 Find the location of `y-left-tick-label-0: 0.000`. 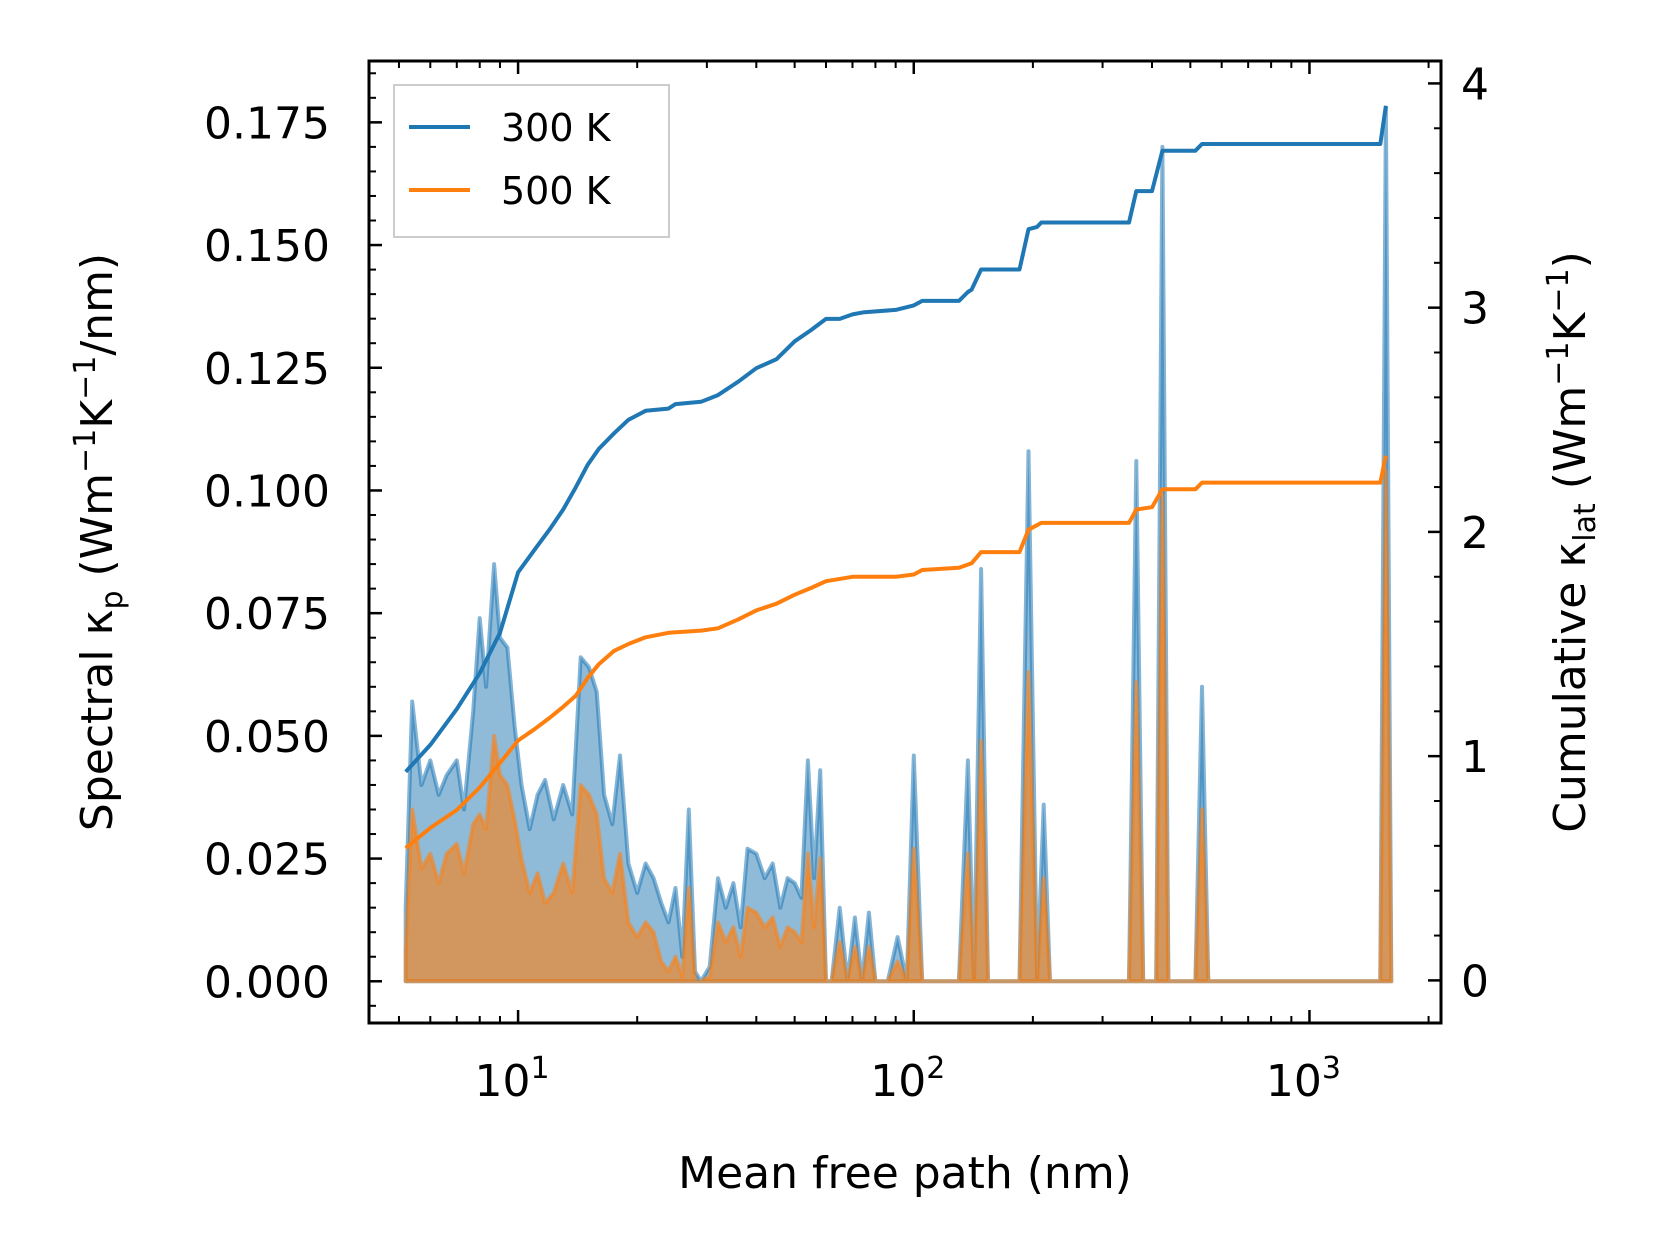

y-left-tick-label-0: 0.000 is located at coordinates (267, 982).